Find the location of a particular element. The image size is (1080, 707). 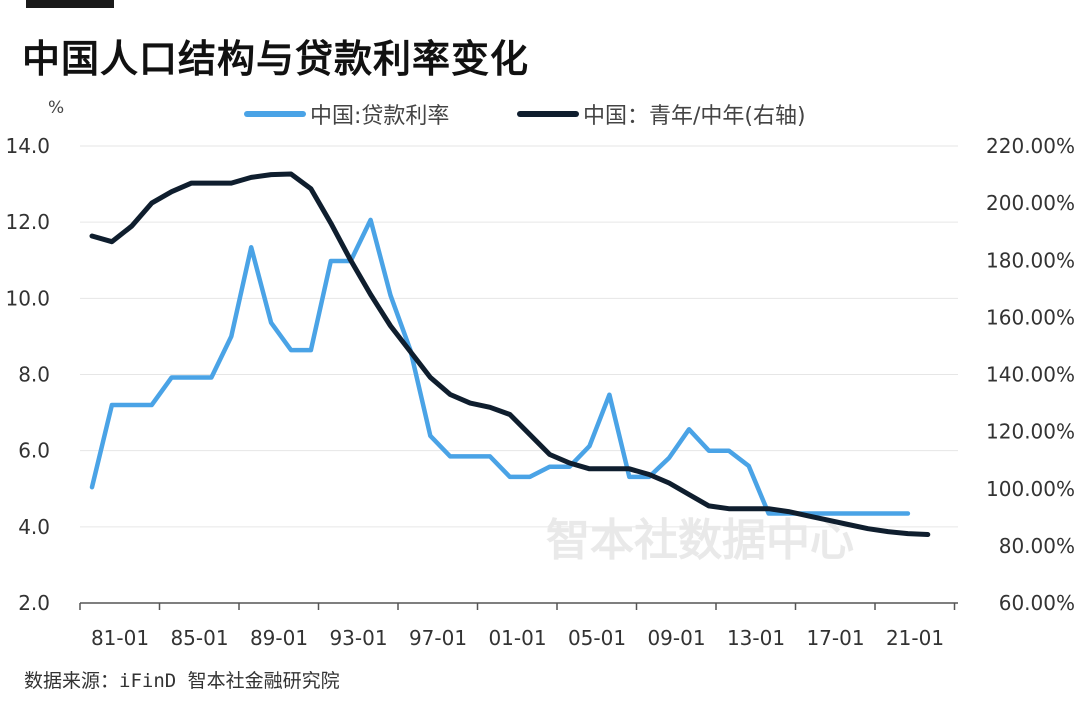

x-tick-label: 17-01 is located at coordinates (835, 638).